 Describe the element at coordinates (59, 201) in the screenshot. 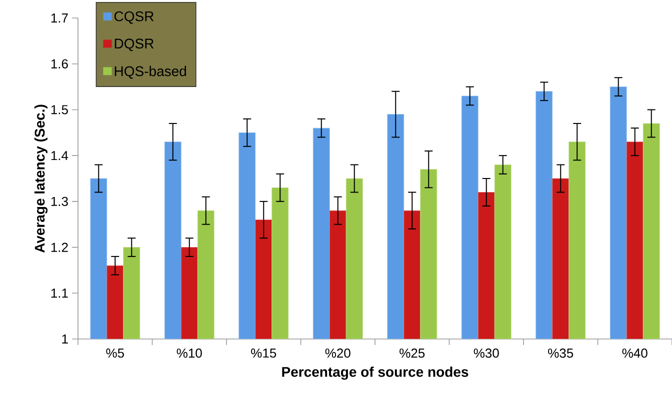

I see `y-tick-label: 1.3` at that location.